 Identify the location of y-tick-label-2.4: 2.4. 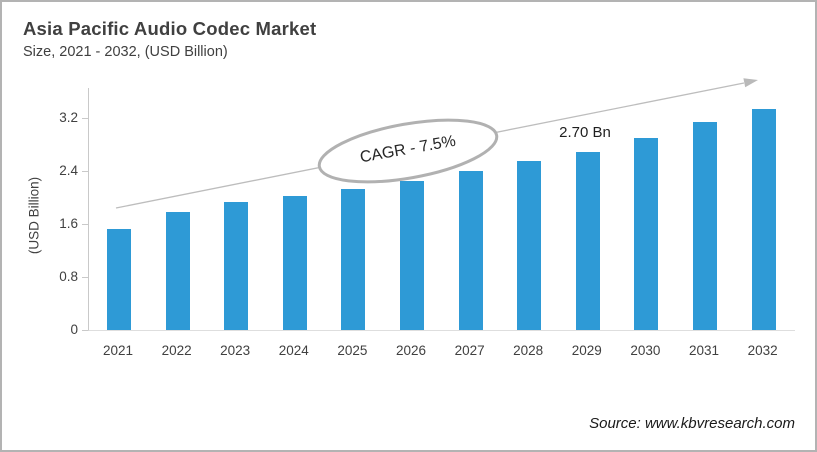
(68, 171).